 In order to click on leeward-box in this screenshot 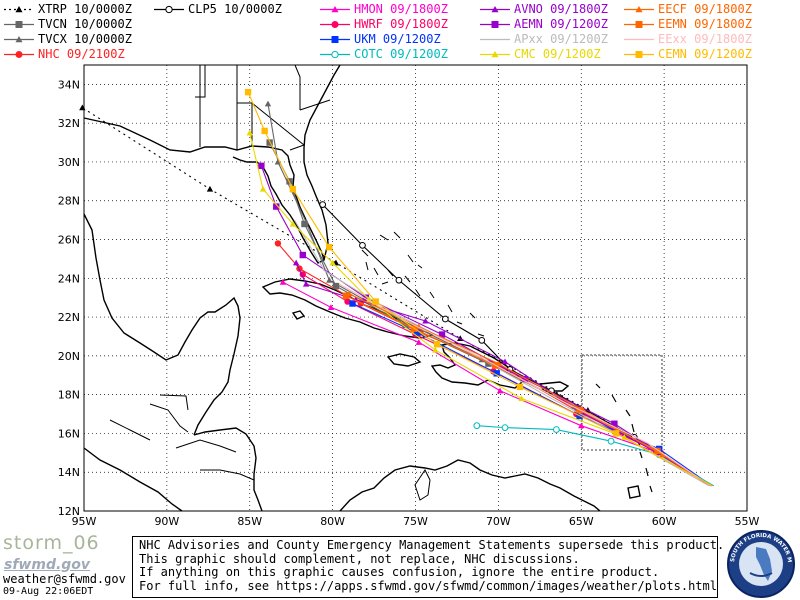, I will do `click(622, 402)`.